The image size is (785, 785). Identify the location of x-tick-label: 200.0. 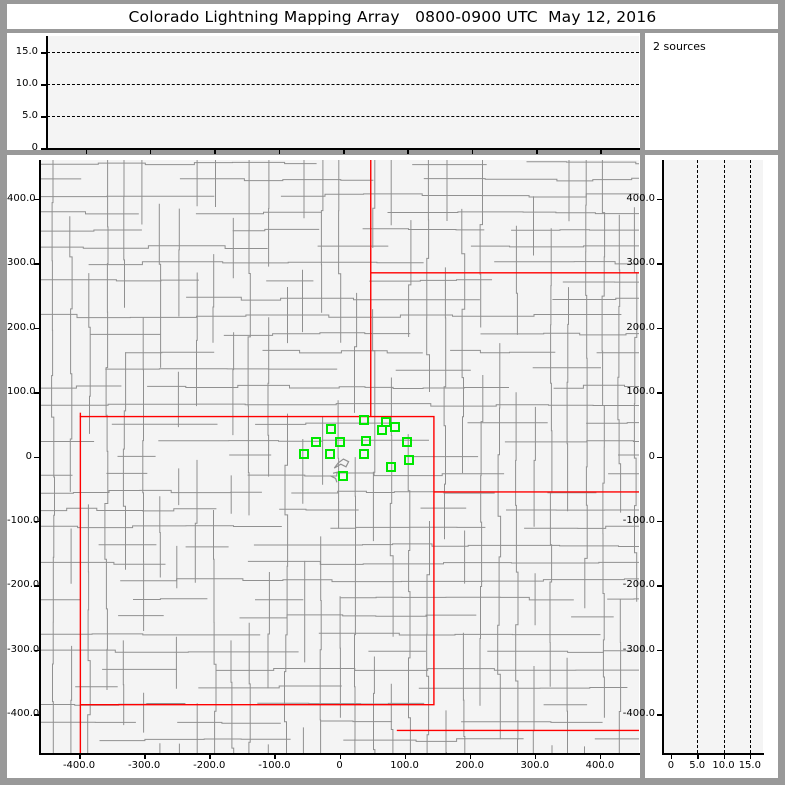
(470, 765).